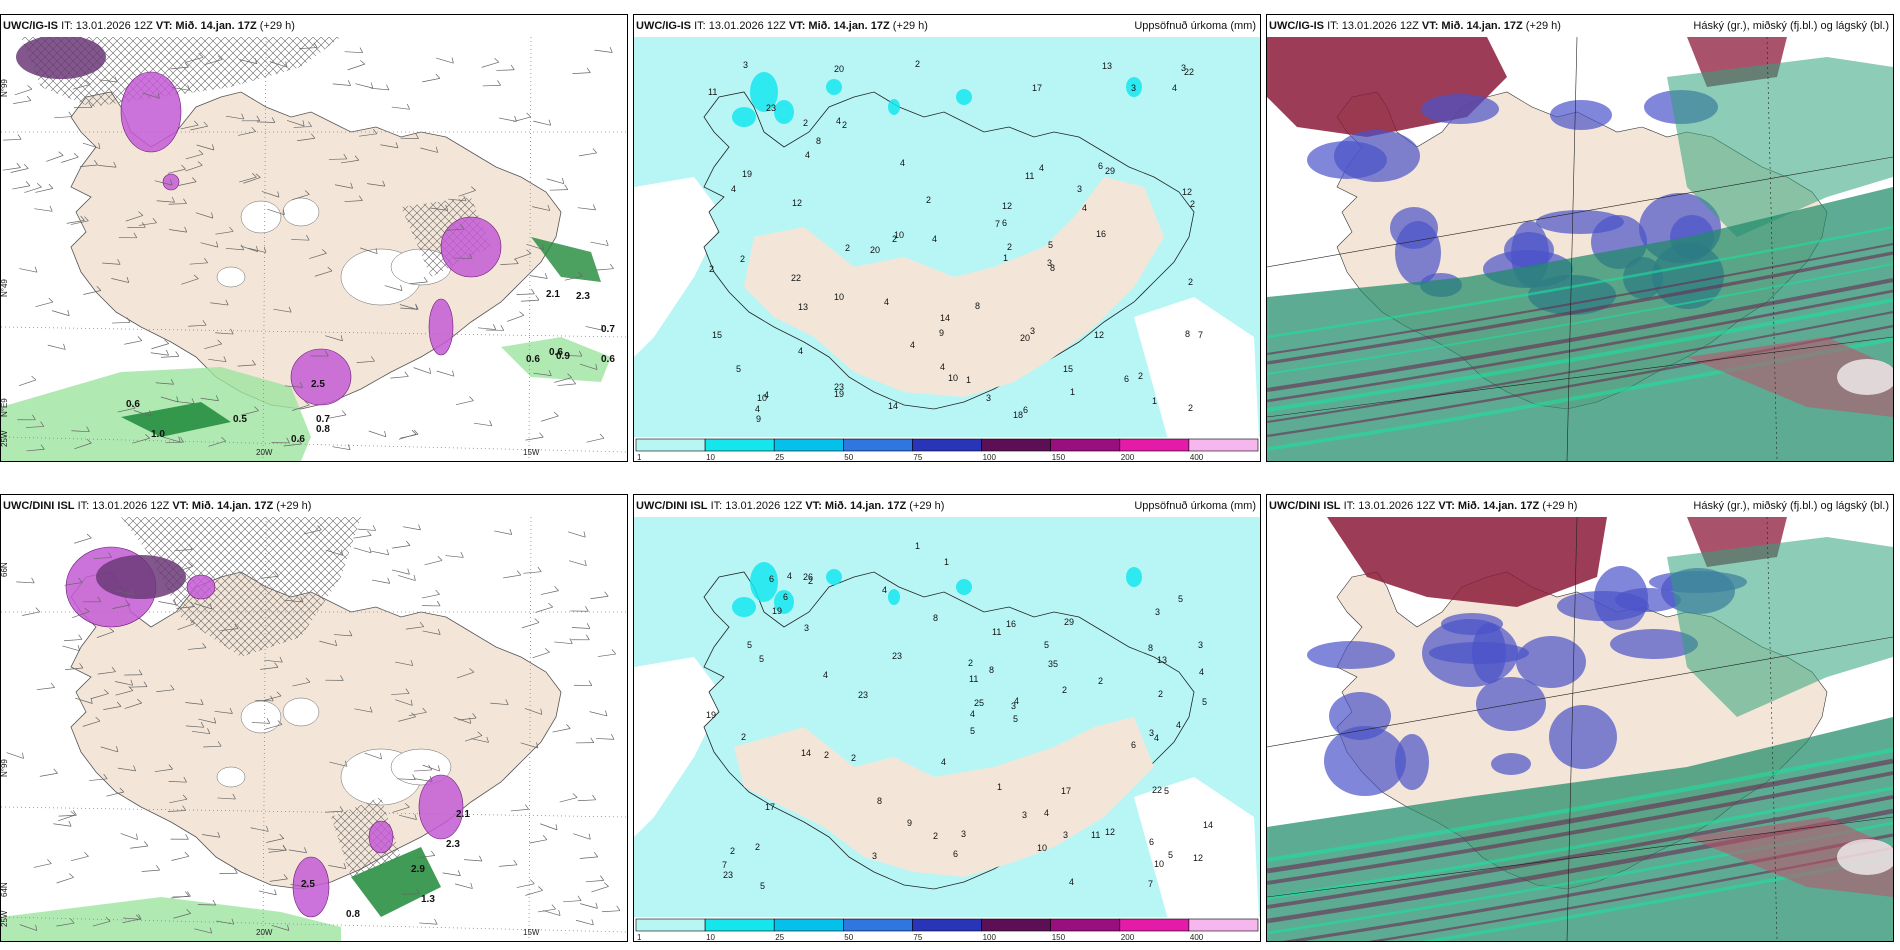 Image resolution: width=1900 pixels, height=950 pixels. What do you see at coordinates (848, 937) in the screenshot?
I see `colorbar-label: 50` at bounding box center [848, 937].